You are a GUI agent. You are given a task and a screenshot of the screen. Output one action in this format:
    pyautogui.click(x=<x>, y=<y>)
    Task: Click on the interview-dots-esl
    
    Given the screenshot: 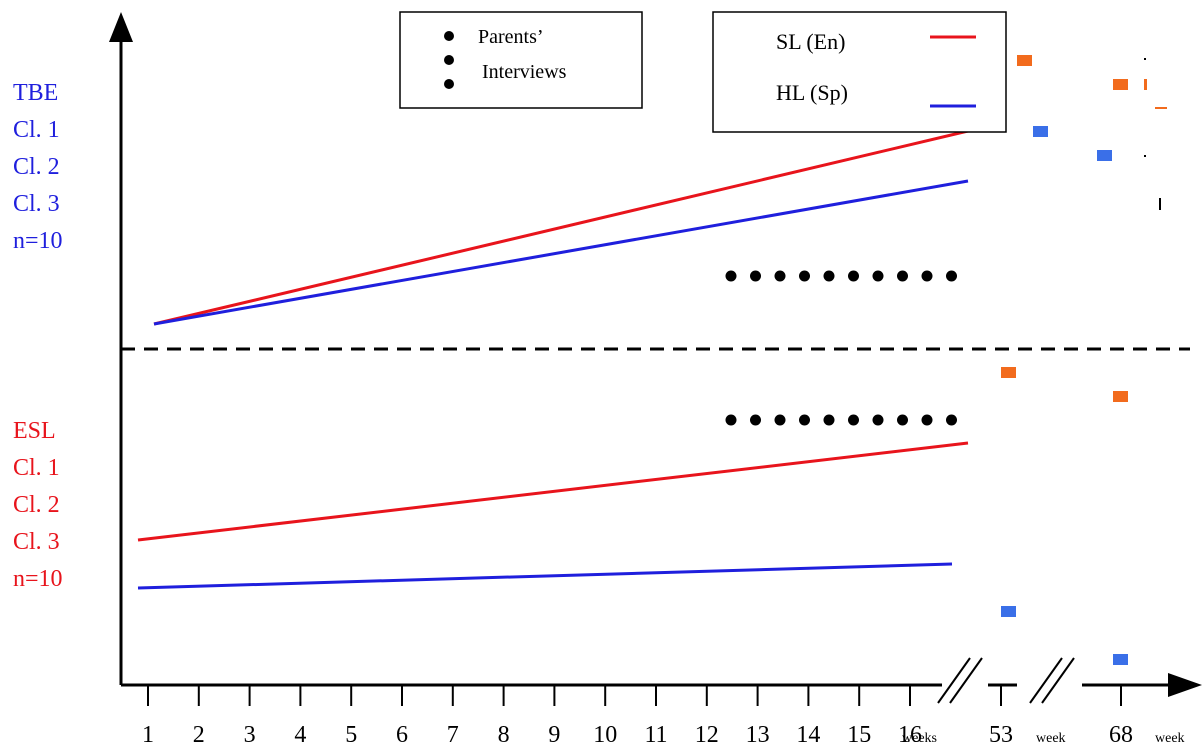 What is the action you would take?
    pyautogui.click(x=841, y=420)
    